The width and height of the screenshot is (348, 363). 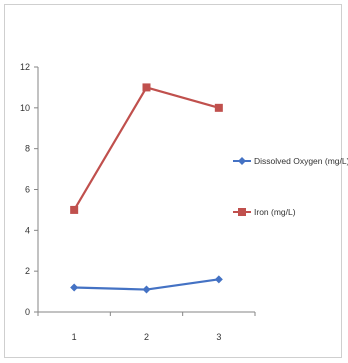 What do you see at coordinates (27, 312) in the screenshot?
I see `y-tick-label: 0` at bounding box center [27, 312].